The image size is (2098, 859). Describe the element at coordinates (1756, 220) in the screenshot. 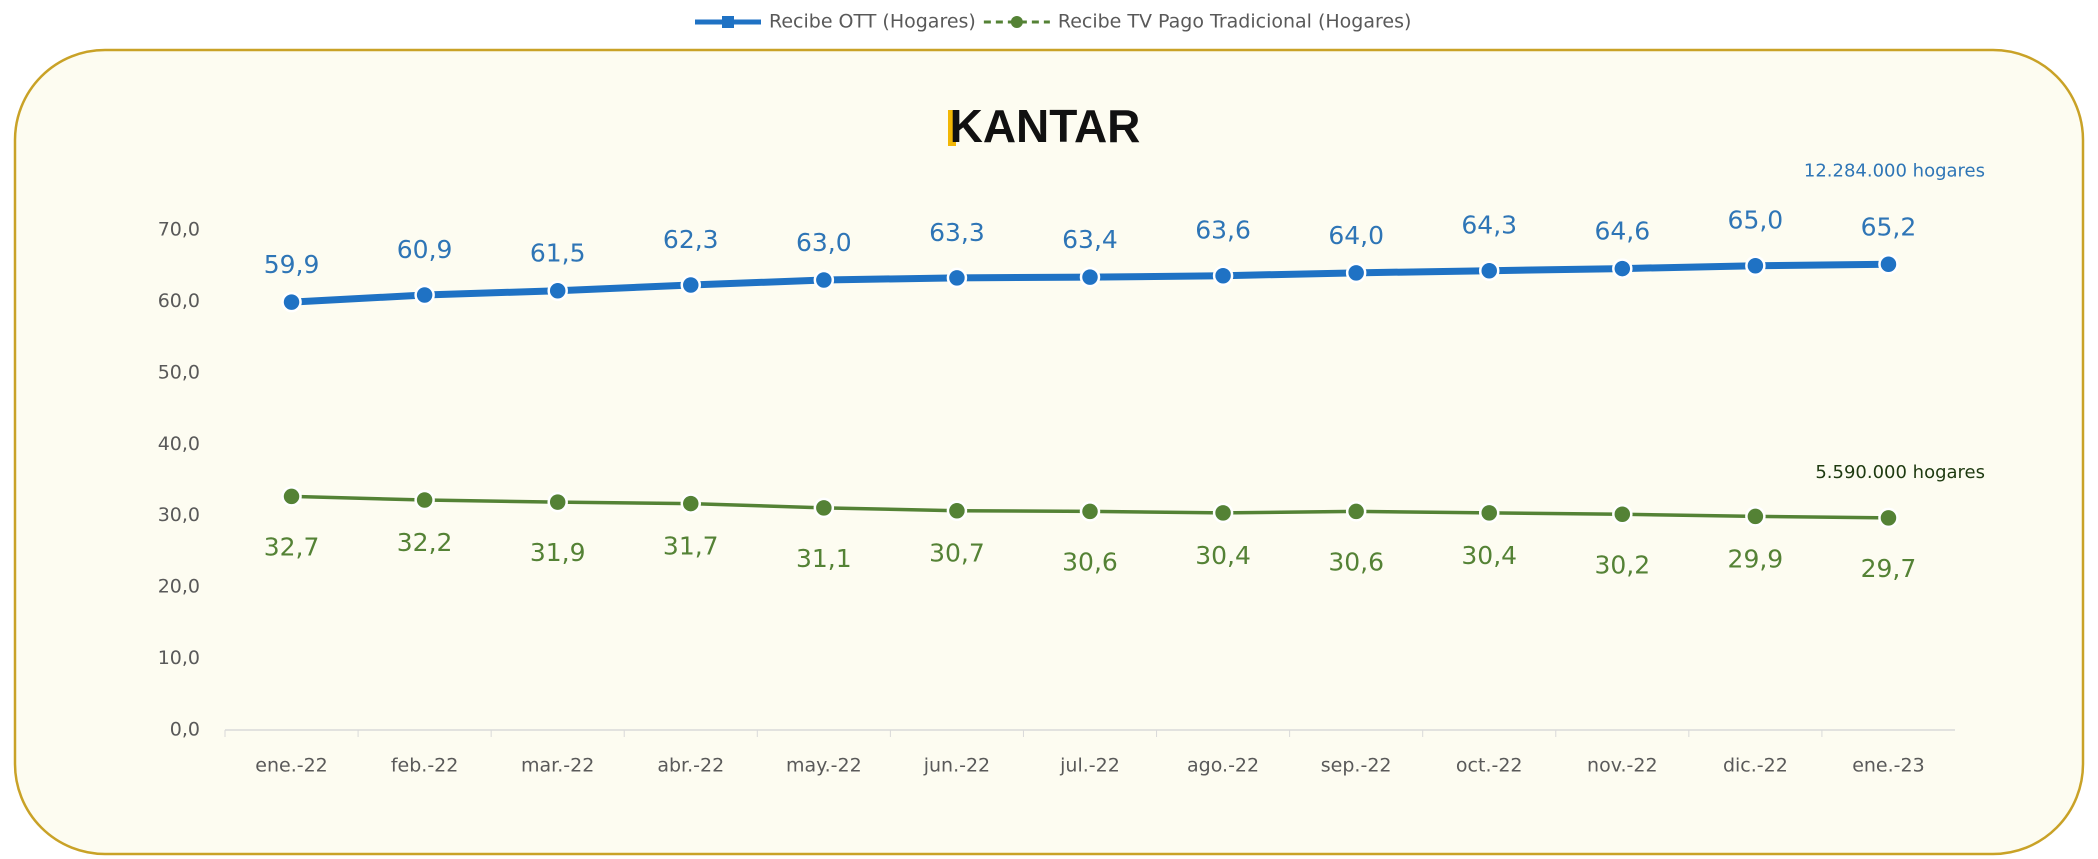

I see `data-label: 65,0` at that location.